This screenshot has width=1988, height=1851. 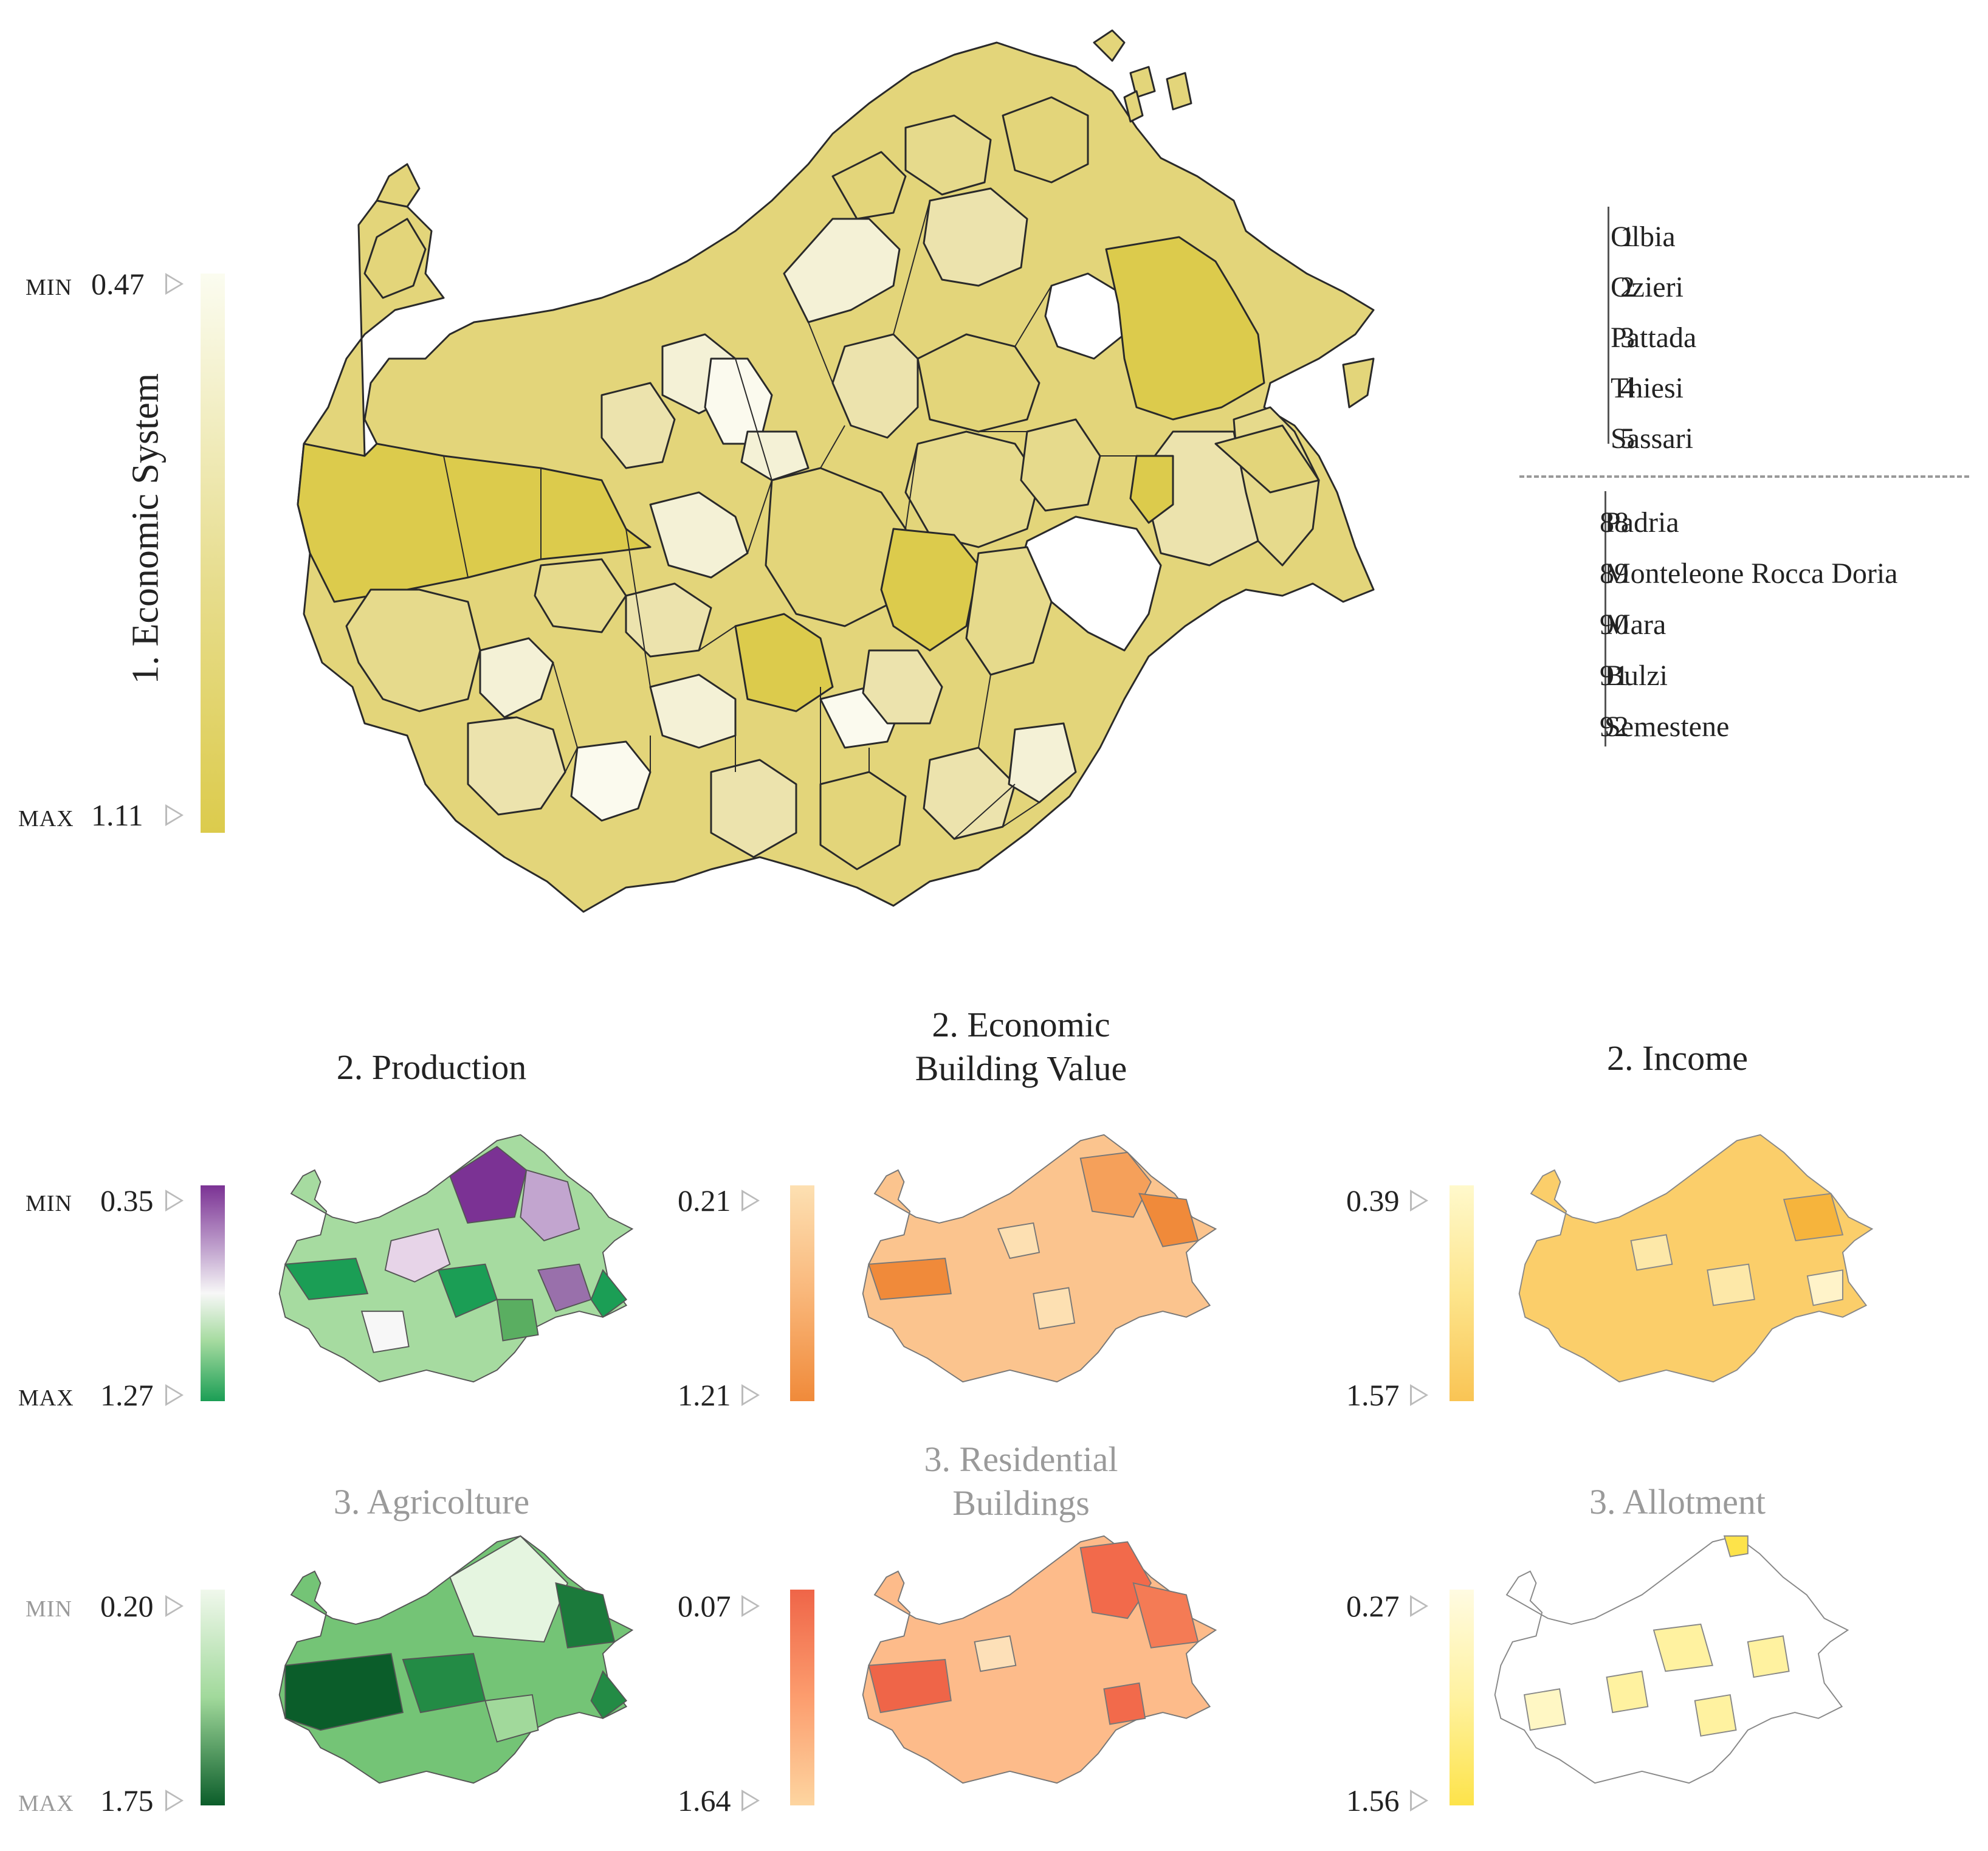 What do you see at coordinates (704, 1801) in the screenshot?
I see `residential-max-value: 1.64` at bounding box center [704, 1801].